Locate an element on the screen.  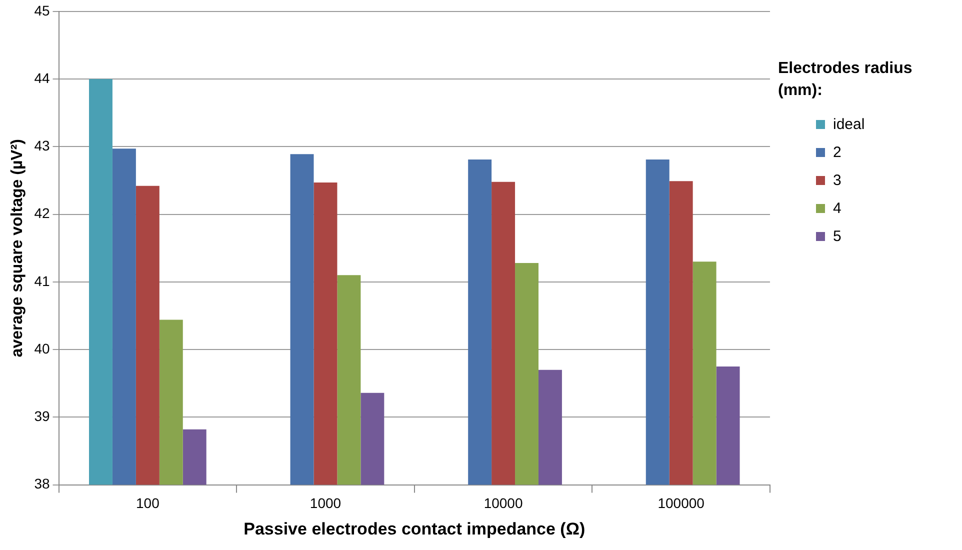
x-tick-label: 10000 is located at coordinates (503, 503).